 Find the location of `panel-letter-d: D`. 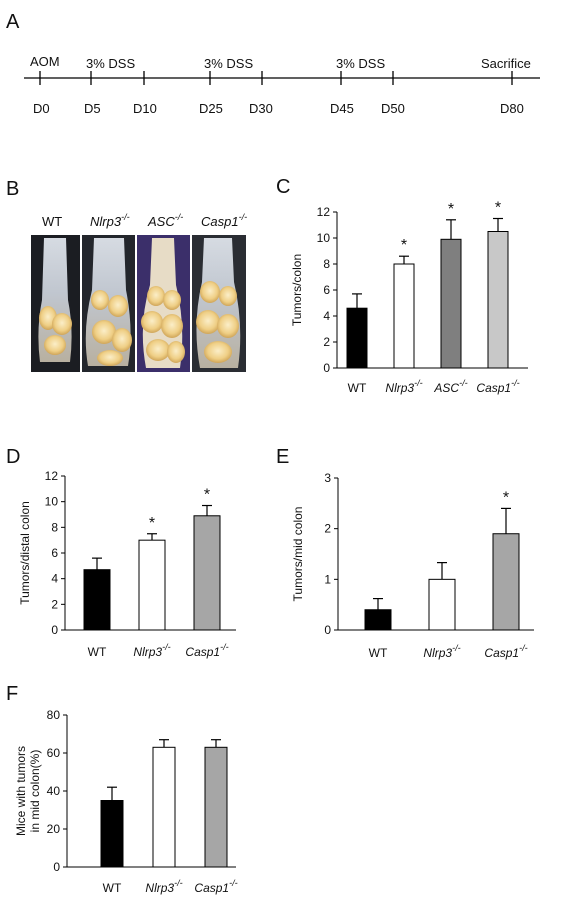

panel-letter-d: D is located at coordinates (13, 457).